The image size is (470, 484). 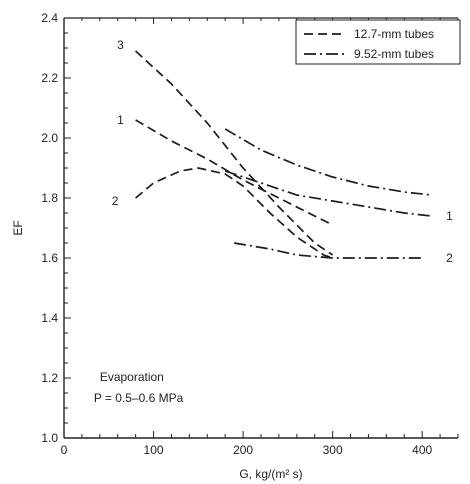 I want to click on y-tick-label: 2.2, so click(x=49, y=78).